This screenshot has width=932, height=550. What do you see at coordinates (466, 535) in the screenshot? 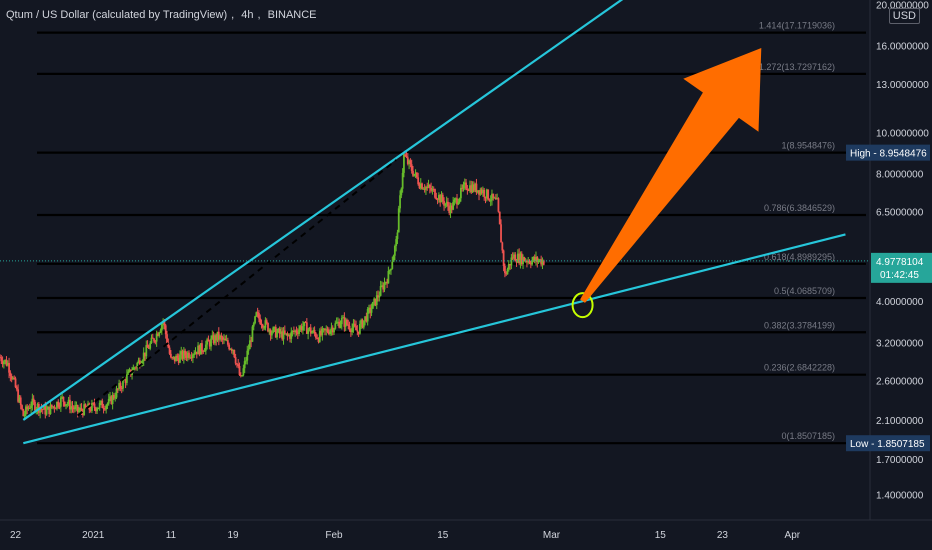
I see `time-axis` at bounding box center [466, 535].